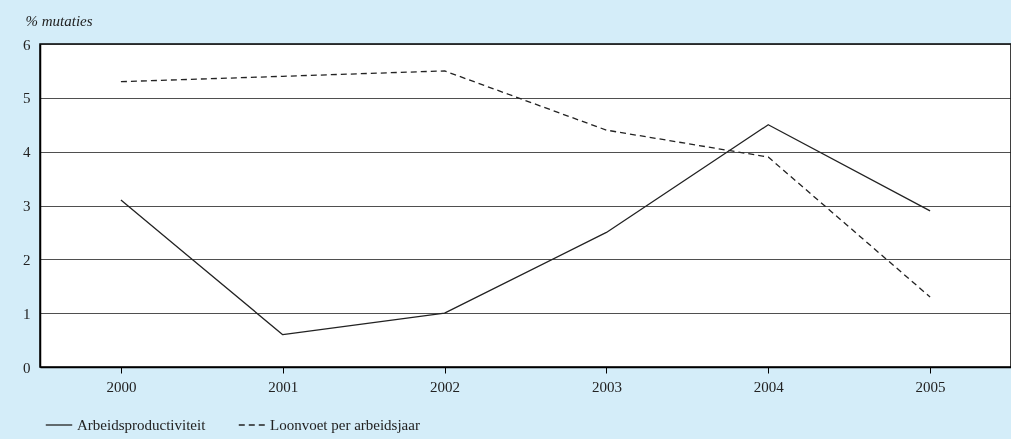 The image size is (1011, 439). What do you see at coordinates (27, 152) in the screenshot?
I see `y-tick-label: 4` at bounding box center [27, 152].